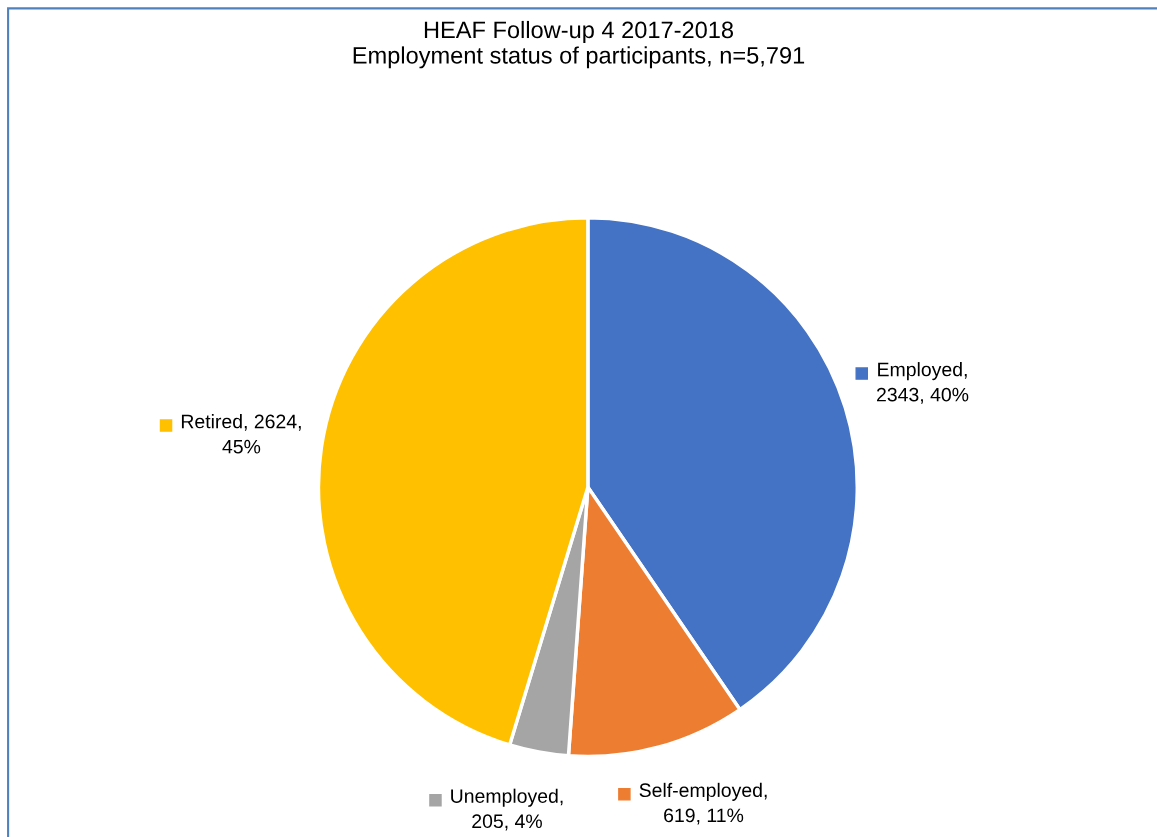 This screenshot has width=1157, height=837. What do you see at coordinates (241, 434) in the screenshot?
I see `legend-label: Retired, 2624, 45%` at bounding box center [241, 434].